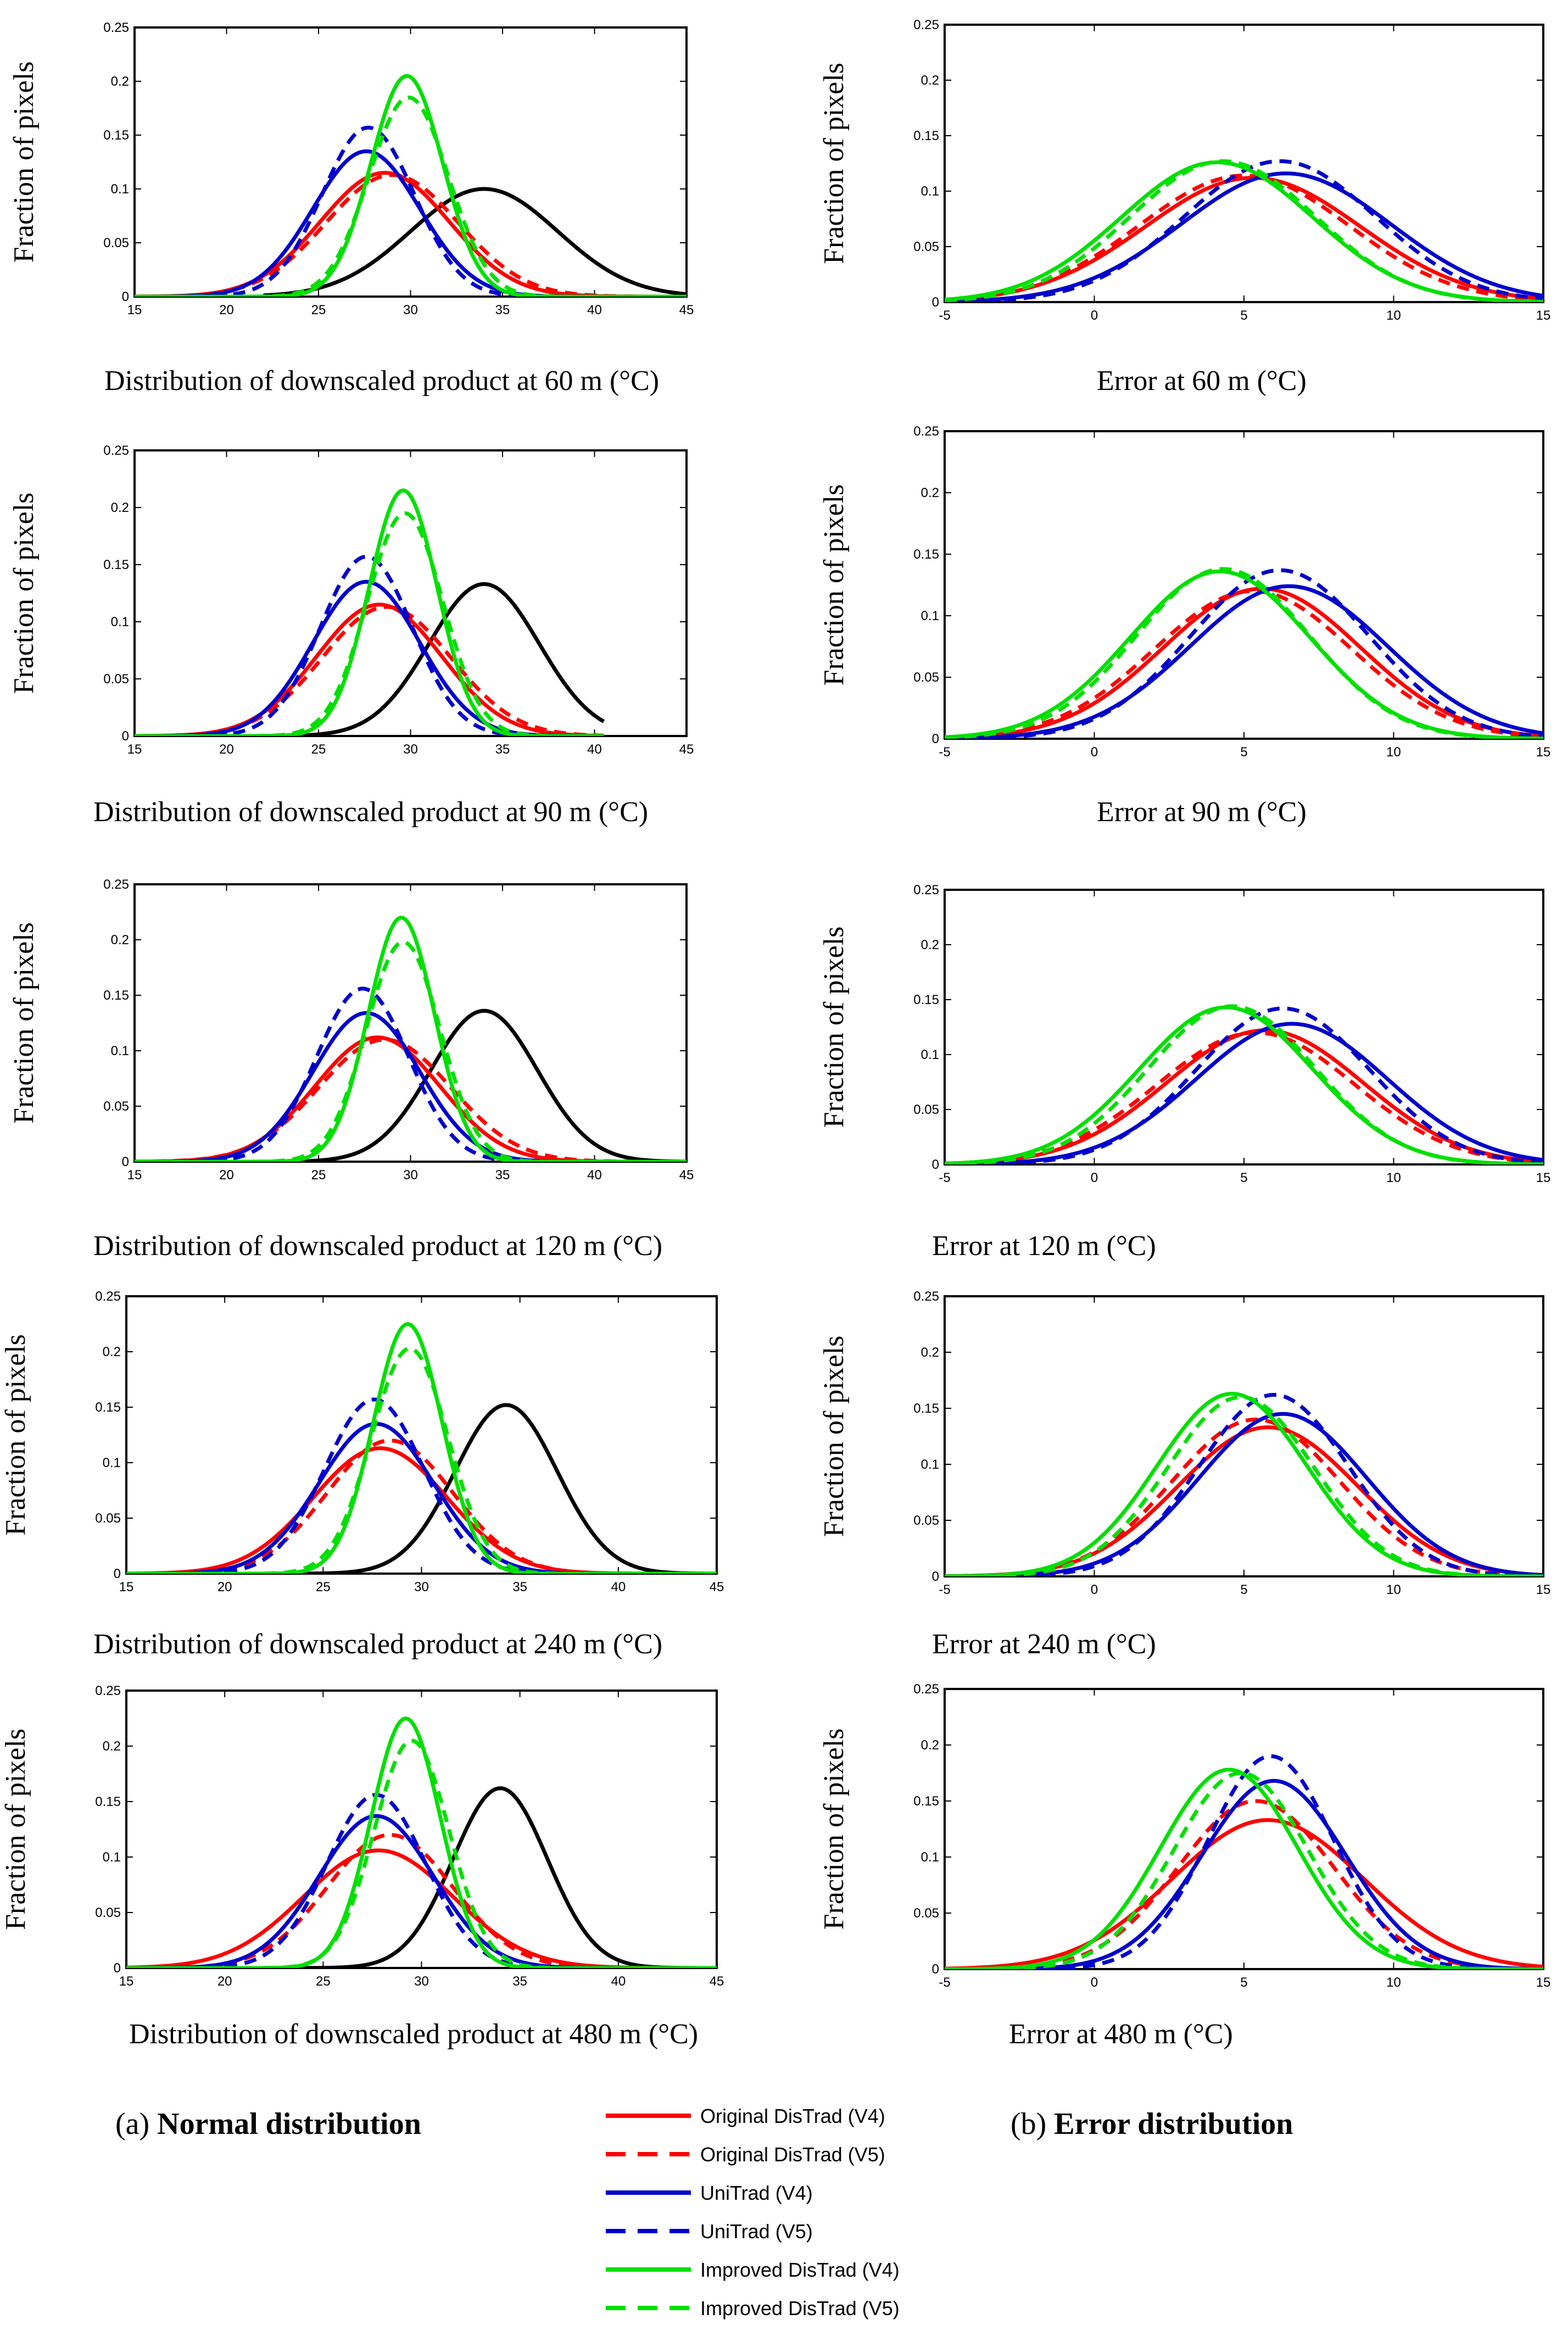 The width and height of the screenshot is (1568, 2325). What do you see at coordinates (112, 1746) in the screenshot?
I see `y-tick-label: 0.2` at bounding box center [112, 1746].